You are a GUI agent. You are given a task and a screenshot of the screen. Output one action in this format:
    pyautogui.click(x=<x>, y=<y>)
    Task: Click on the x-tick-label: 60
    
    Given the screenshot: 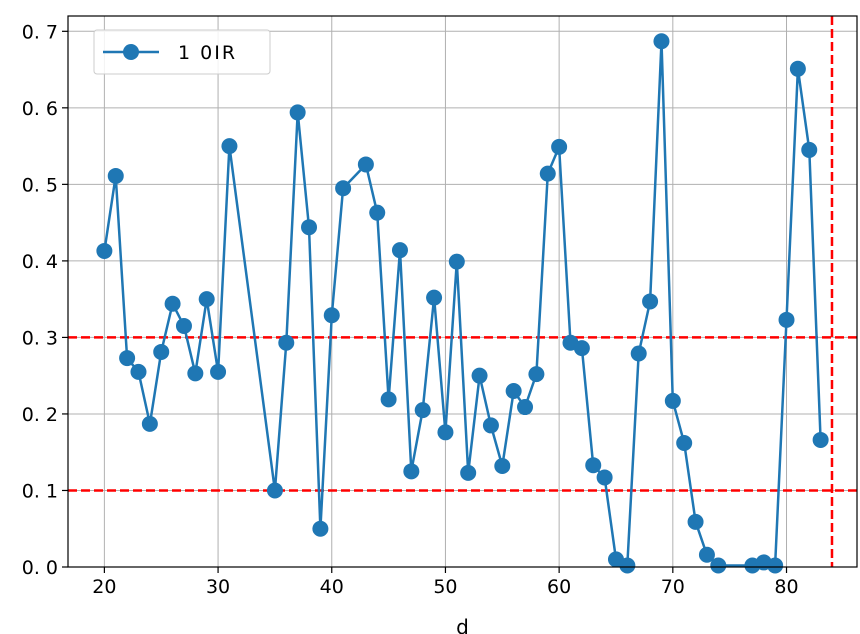 What is the action you would take?
    pyautogui.click(x=559, y=587)
    